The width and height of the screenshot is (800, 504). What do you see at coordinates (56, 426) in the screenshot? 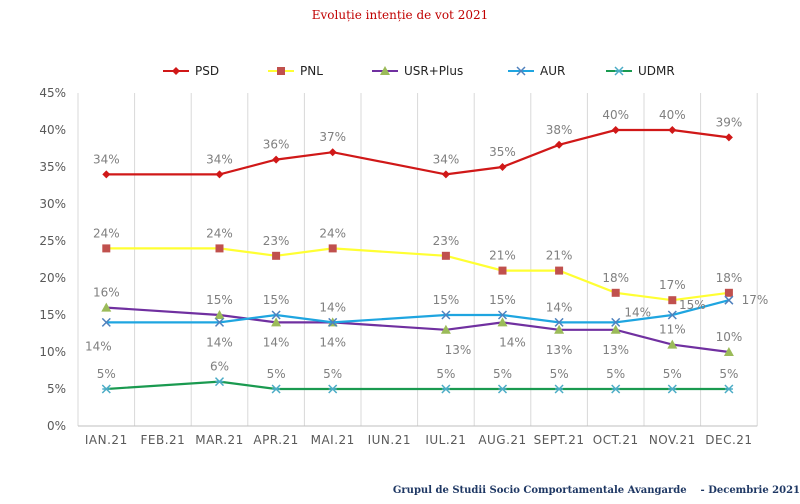
I see `y-tick-label: 0%` at bounding box center [56, 426].